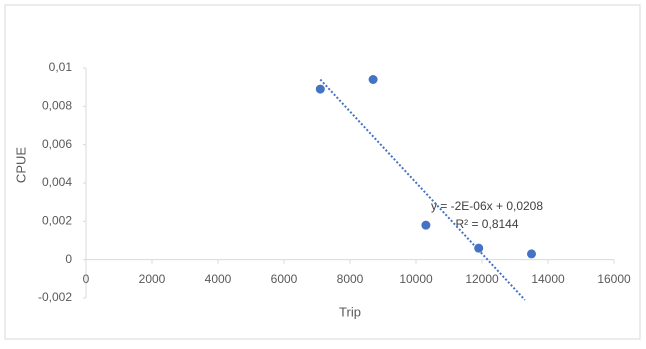 This screenshot has height=349, width=646. What do you see at coordinates (68, 259) in the screenshot?
I see `y-tick-label: 0` at bounding box center [68, 259].